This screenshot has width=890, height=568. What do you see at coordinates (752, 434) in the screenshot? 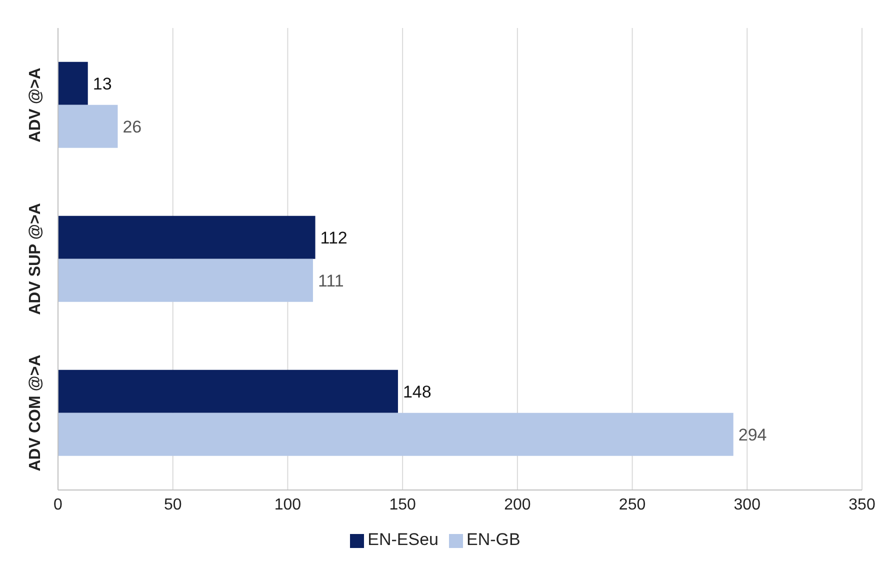
I see `data-label: 294` at bounding box center [752, 434].